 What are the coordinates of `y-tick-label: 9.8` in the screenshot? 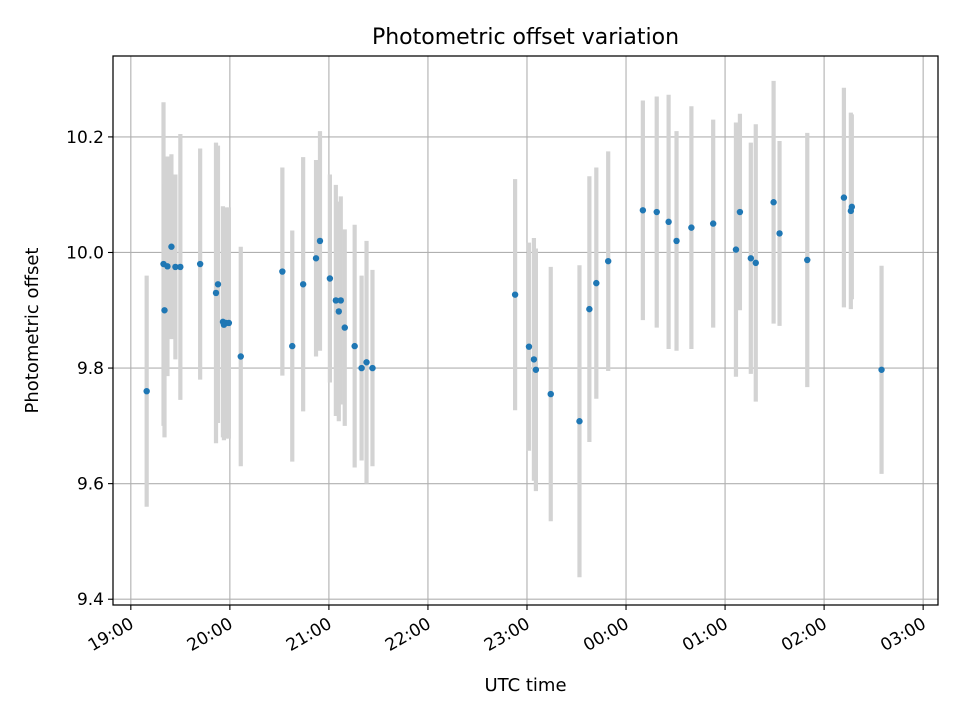 It's located at (90, 369).